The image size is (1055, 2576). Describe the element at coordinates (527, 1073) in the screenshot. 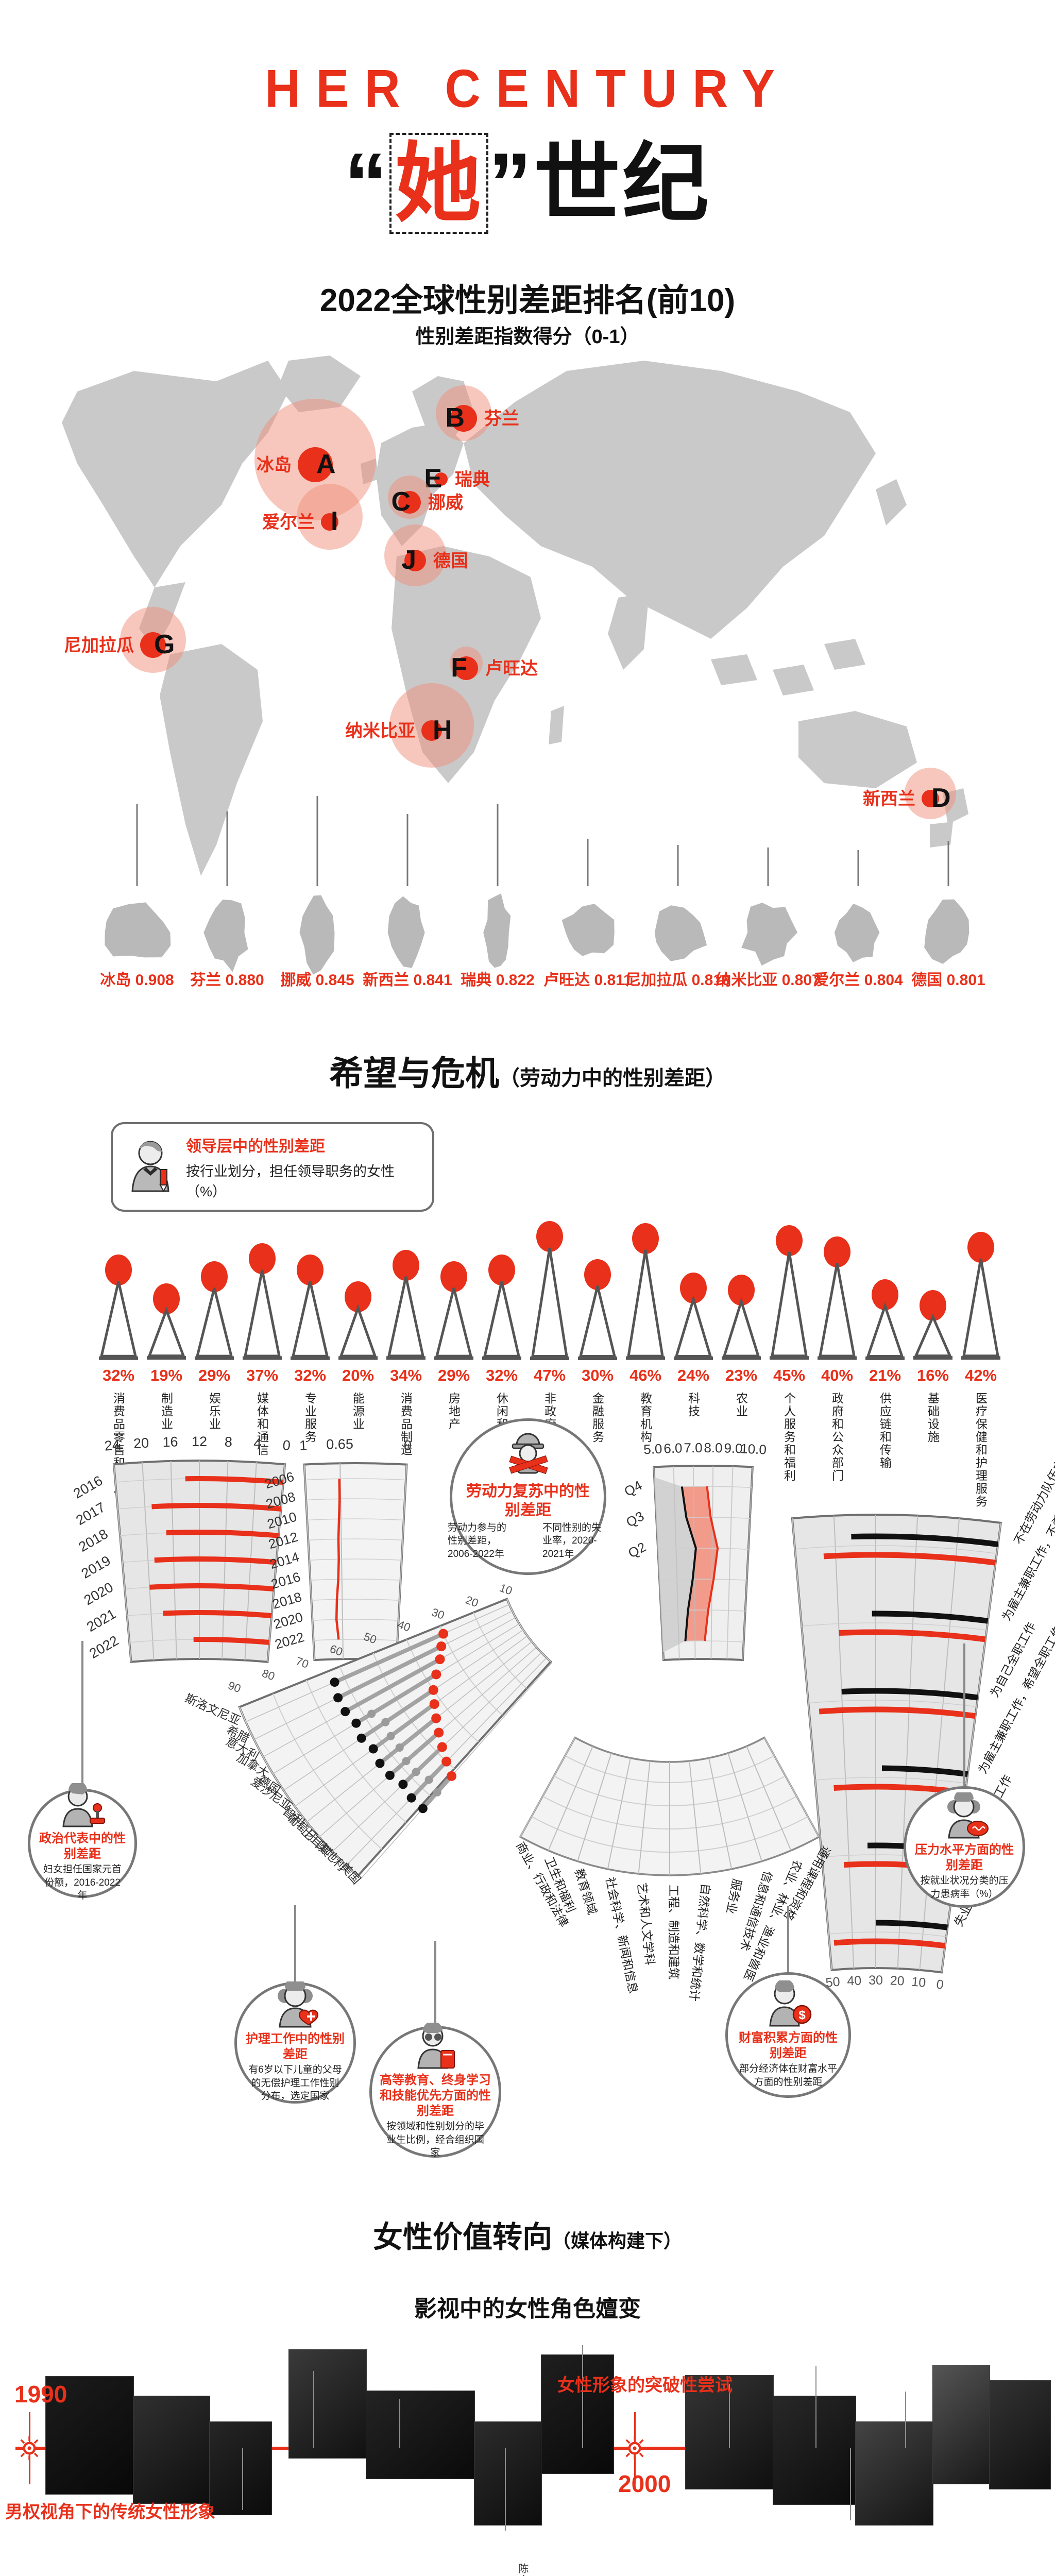

I see `labor-section-title: 希望与危机（劳动力中的性别差距）` at that location.